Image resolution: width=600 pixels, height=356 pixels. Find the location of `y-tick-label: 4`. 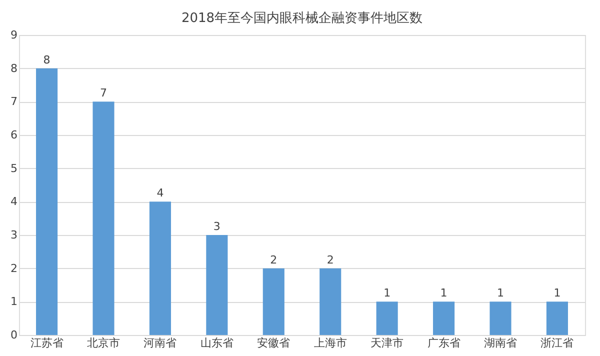

y-tick-label: 4 is located at coordinates (14, 201).